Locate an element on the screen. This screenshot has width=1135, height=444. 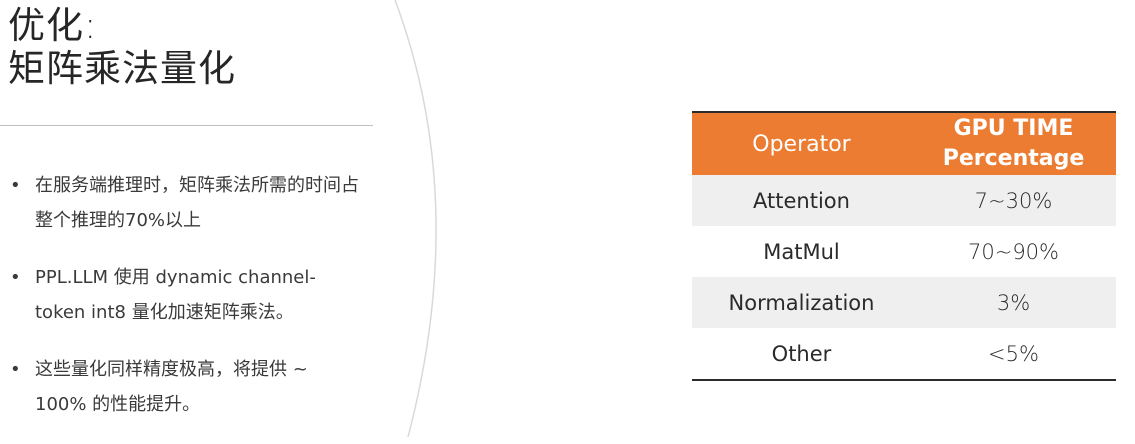
cell-percentage: 7~30% is located at coordinates (1013, 200).